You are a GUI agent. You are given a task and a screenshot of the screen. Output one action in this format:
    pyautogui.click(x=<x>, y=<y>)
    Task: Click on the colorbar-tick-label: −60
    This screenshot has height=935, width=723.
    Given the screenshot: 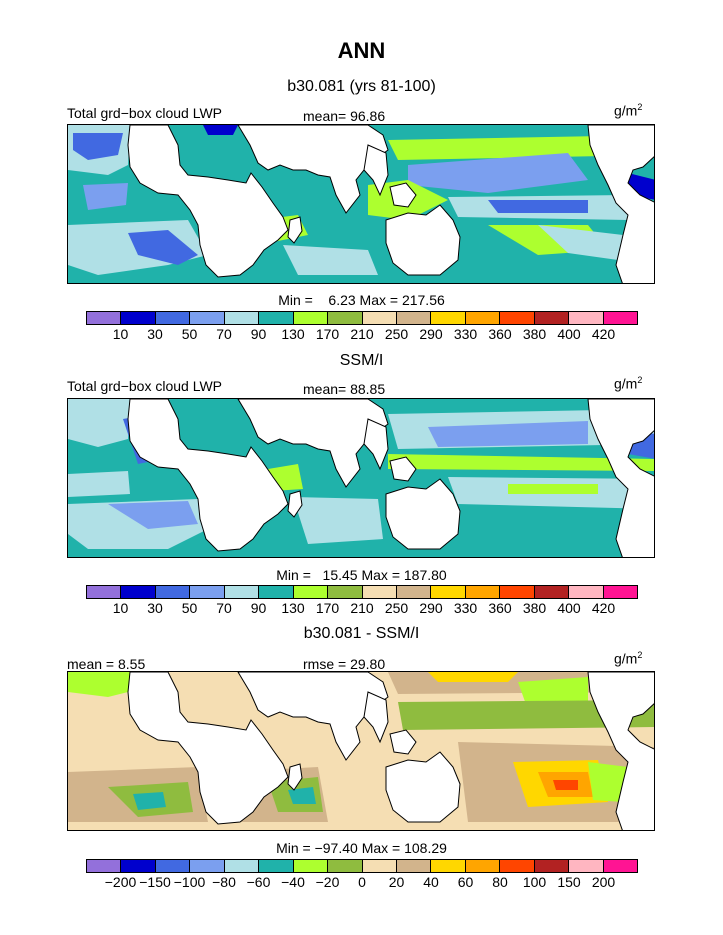 What is the action you would take?
    pyautogui.click(x=258, y=882)
    